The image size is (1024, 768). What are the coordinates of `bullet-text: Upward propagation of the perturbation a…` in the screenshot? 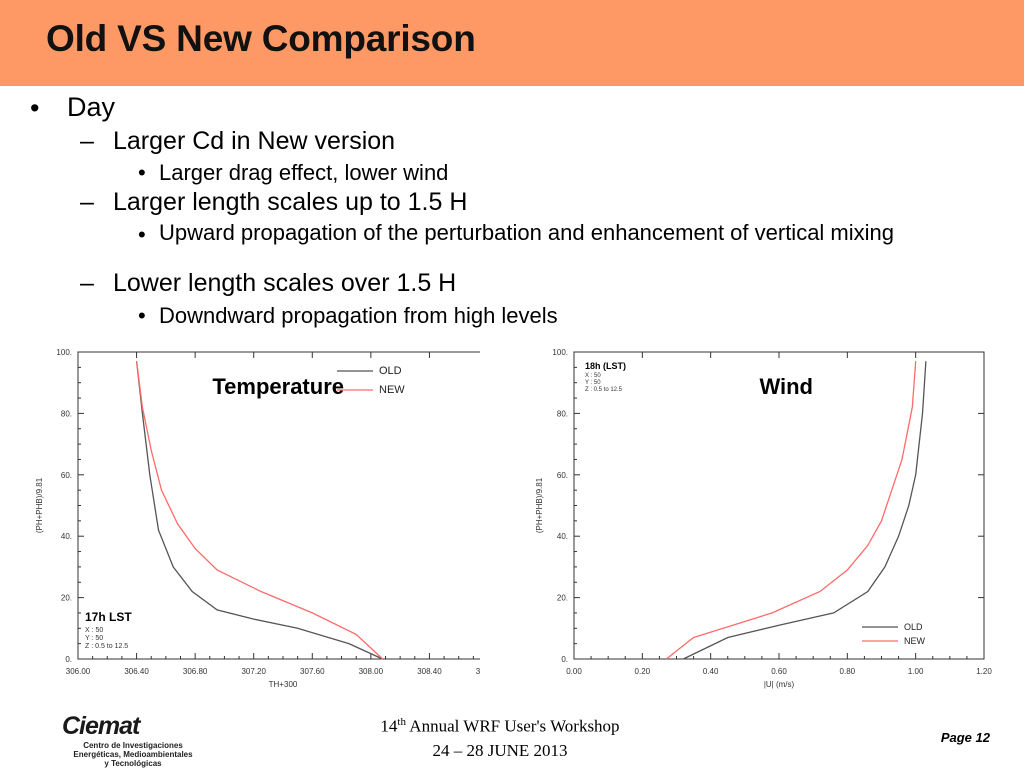 It's located at (527, 232).